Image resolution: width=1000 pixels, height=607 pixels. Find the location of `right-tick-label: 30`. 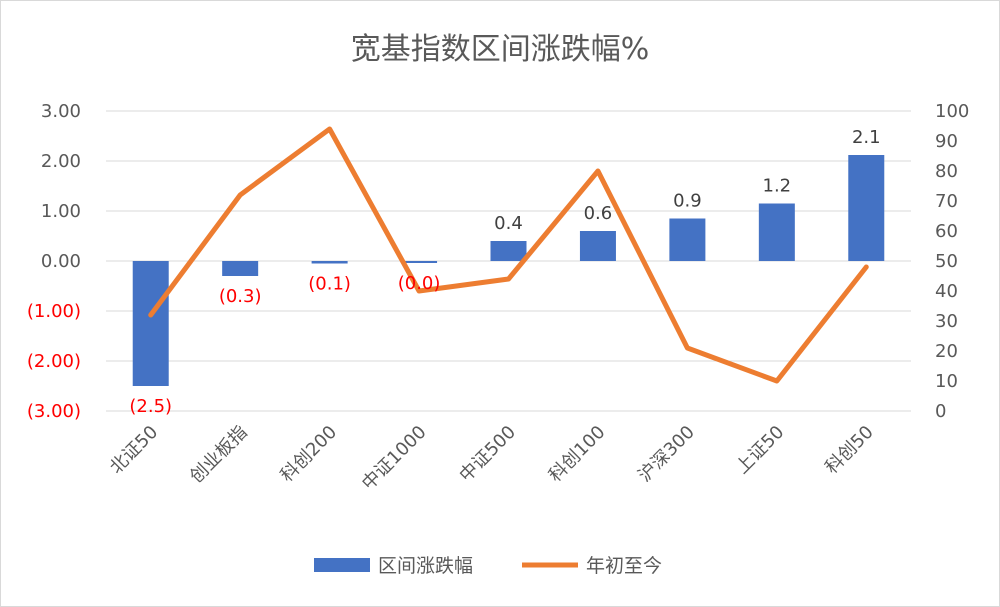

right-tick-label: 30 is located at coordinates (946, 321).